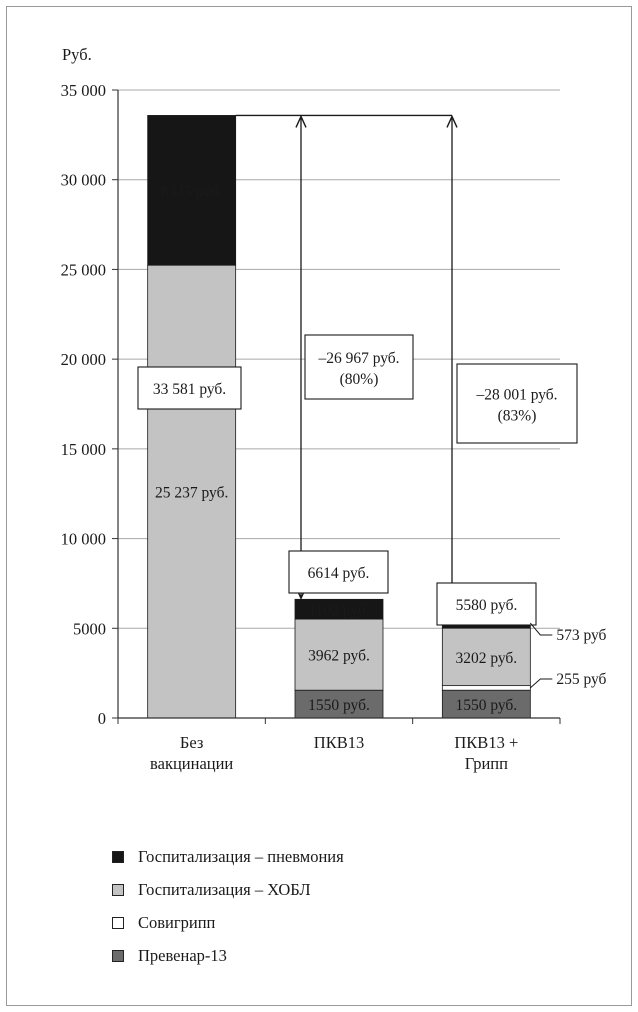 This screenshot has width=638, height=1012. Describe the element at coordinates (339, 742) in the screenshot. I see `x-tick-label: ПКВ13` at that location.